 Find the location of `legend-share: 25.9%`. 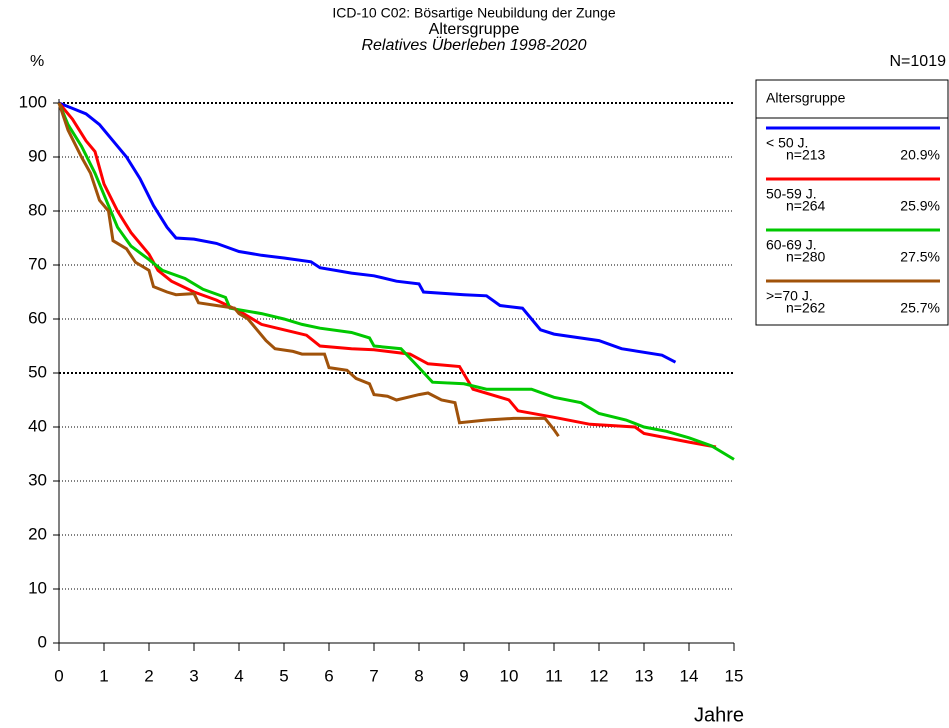

legend-share: 25.9% is located at coordinates (920, 206).